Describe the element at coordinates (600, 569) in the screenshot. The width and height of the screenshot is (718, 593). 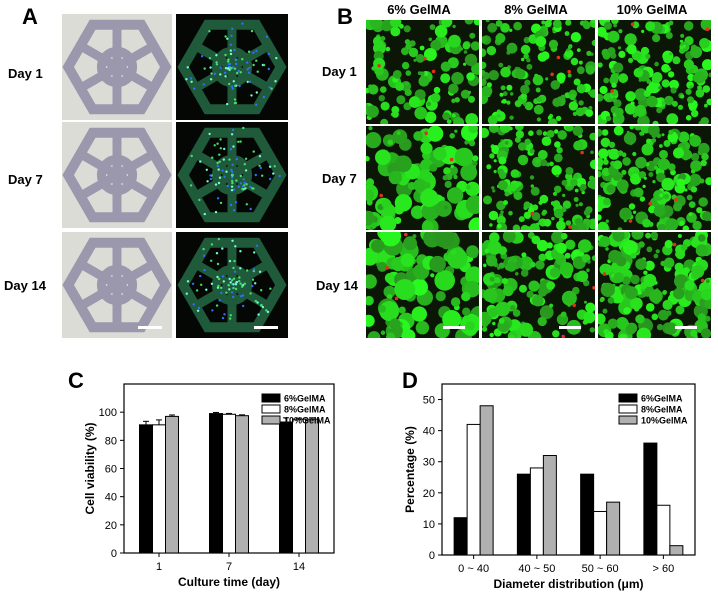
I see `x-tick-label: 50 ~ 60` at that location.